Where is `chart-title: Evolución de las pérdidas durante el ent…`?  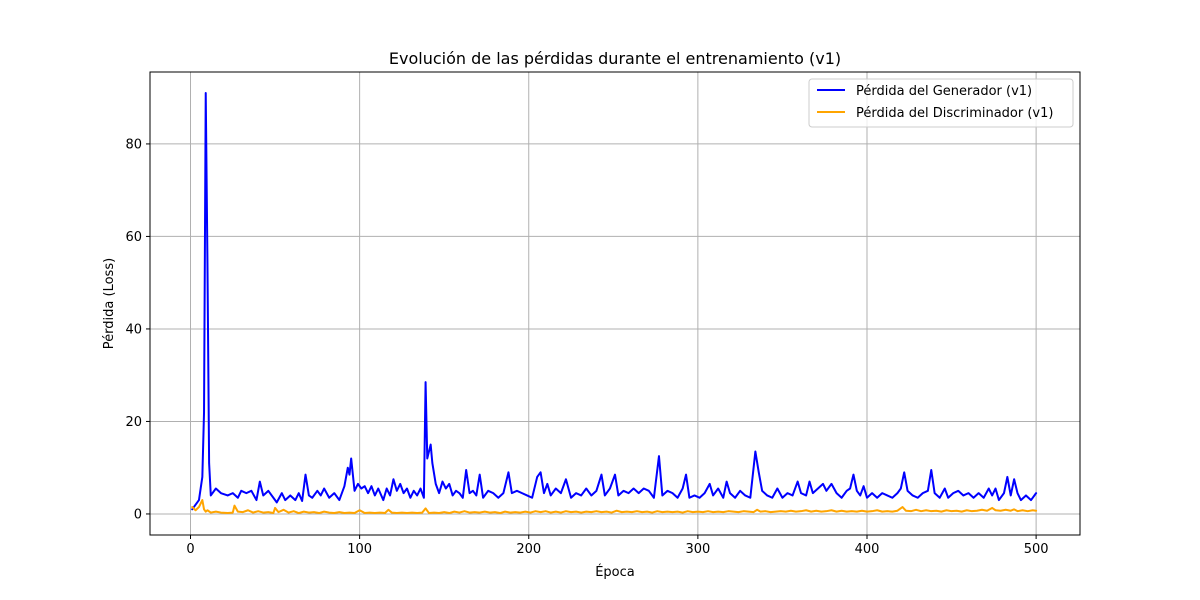
chart-title: Evolución de las pérdidas durante el ent… is located at coordinates (615, 58).